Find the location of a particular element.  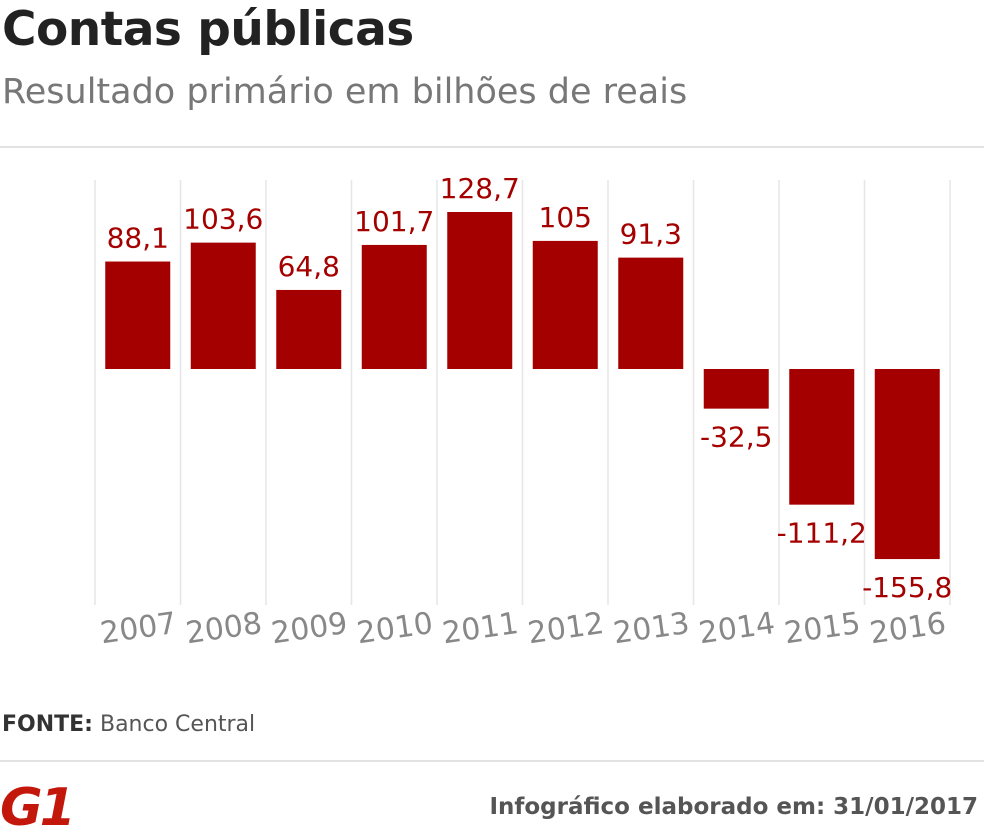

value-label-2007: 88,1 is located at coordinates (138, 238).